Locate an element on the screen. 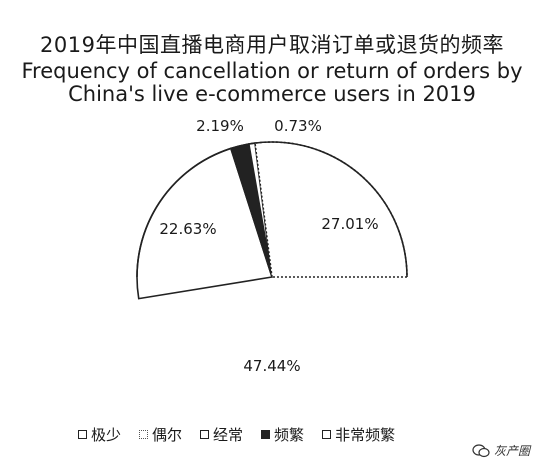 Image resolution: width=544 pixels, height=474 pixels. legend-swatch-frequently is located at coordinates (266, 434).